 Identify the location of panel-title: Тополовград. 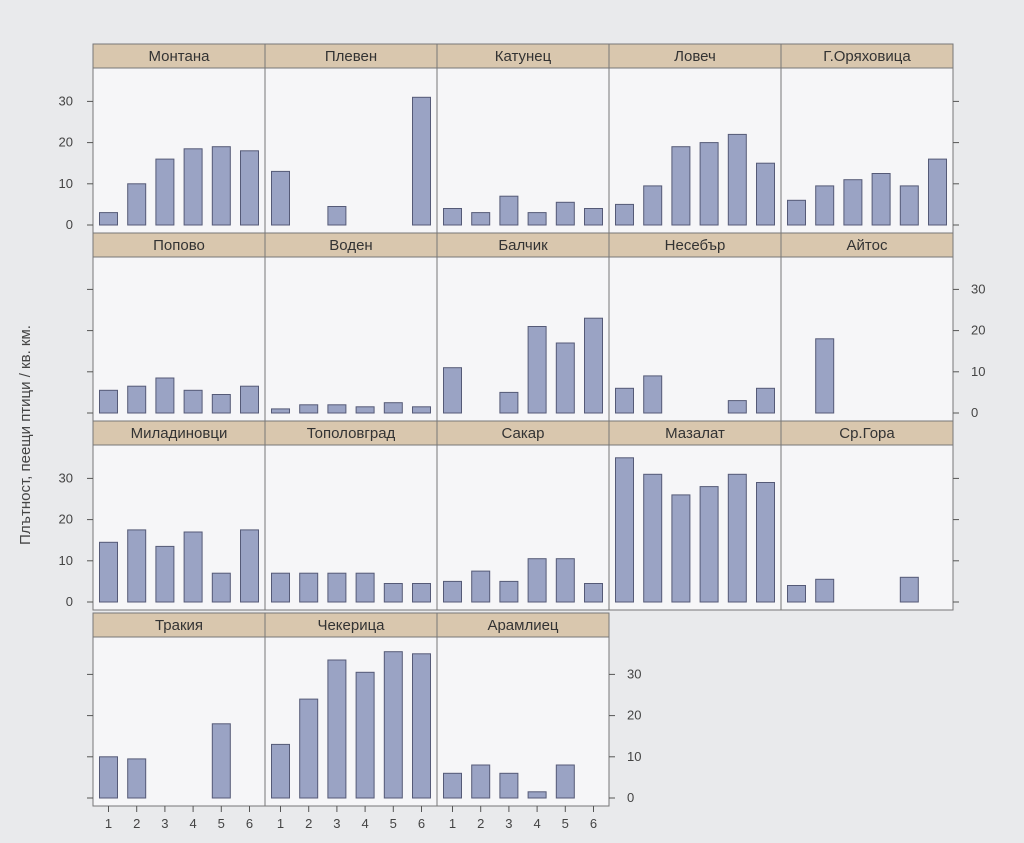
(351, 433).